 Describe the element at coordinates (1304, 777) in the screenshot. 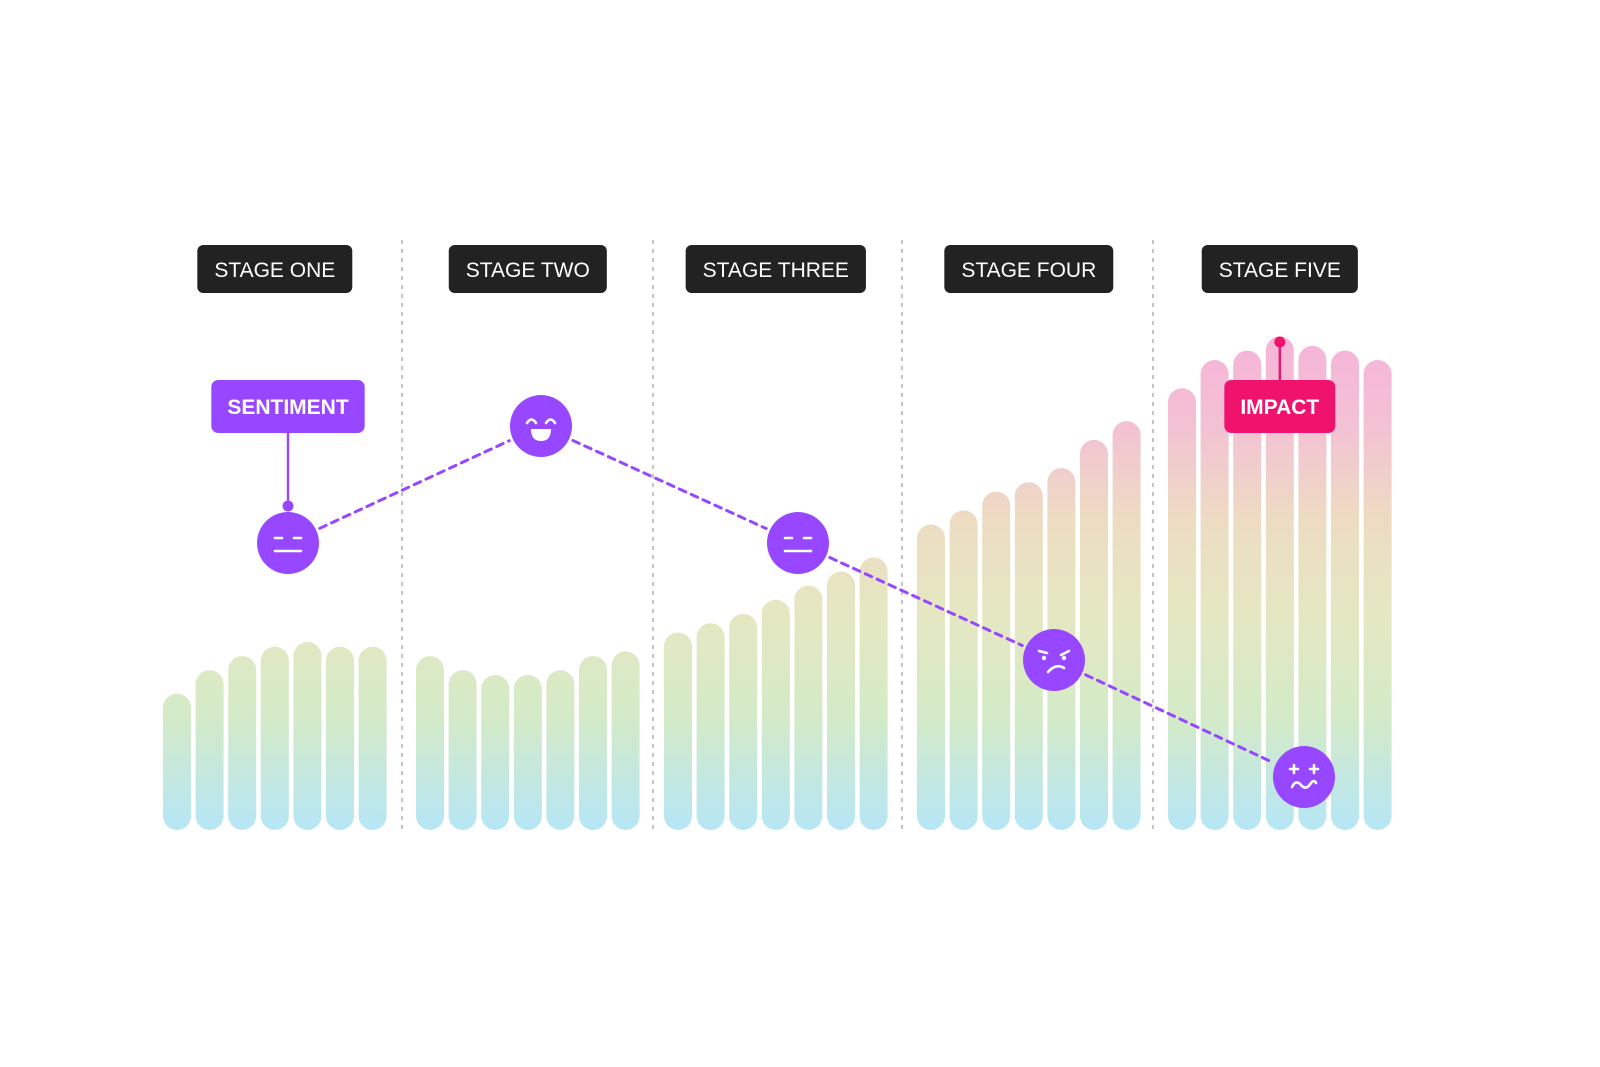

I see `dizzy-face-icon` at that location.